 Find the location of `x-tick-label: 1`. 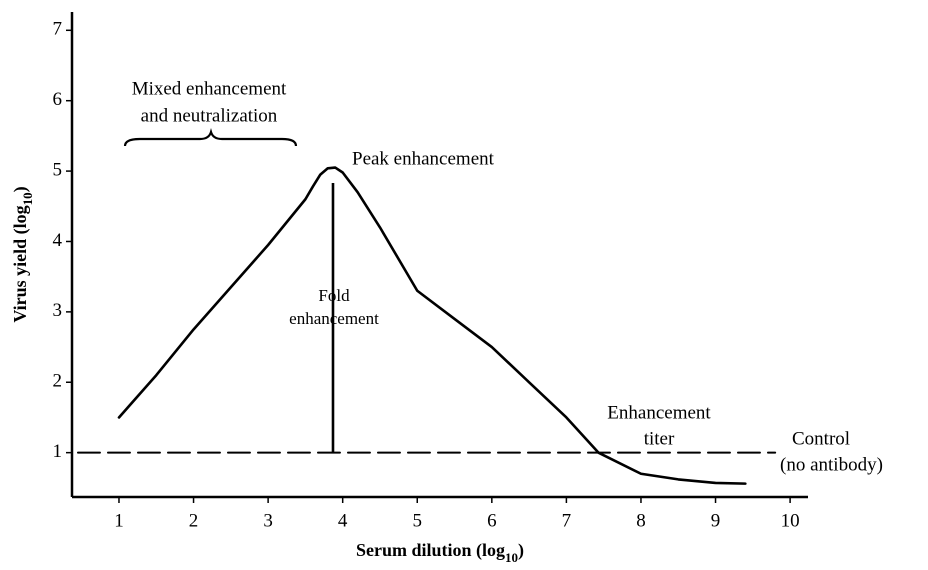

x-tick-label: 1 is located at coordinates (119, 520).